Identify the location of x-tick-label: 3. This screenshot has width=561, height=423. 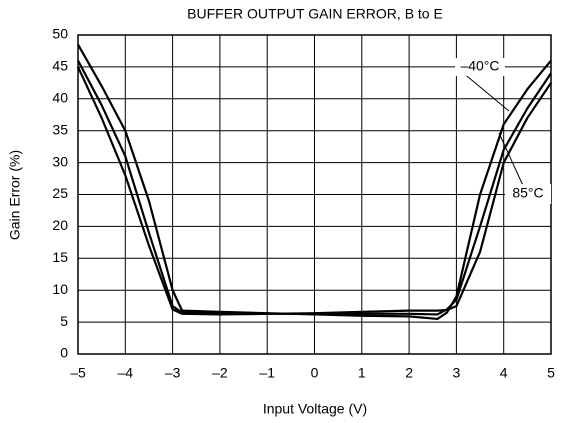
(457, 373).